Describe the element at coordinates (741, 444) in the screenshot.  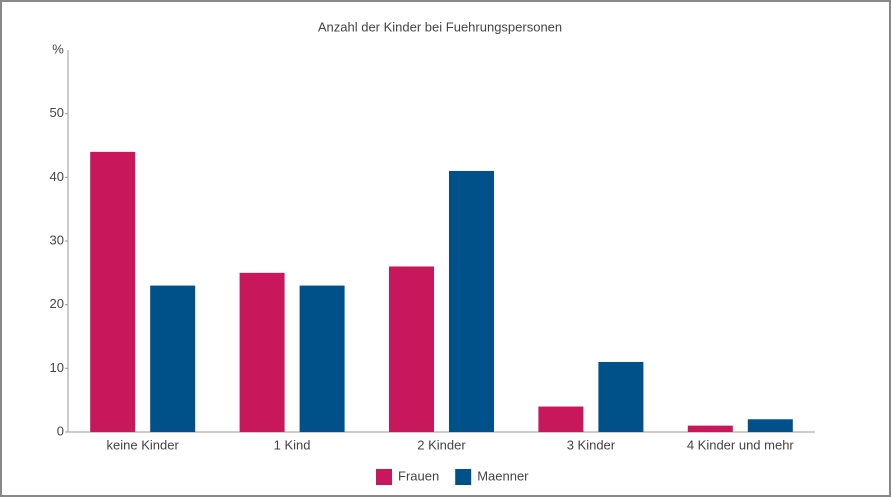
I see `x-tick-label: 4 Kinder und mehr` at that location.